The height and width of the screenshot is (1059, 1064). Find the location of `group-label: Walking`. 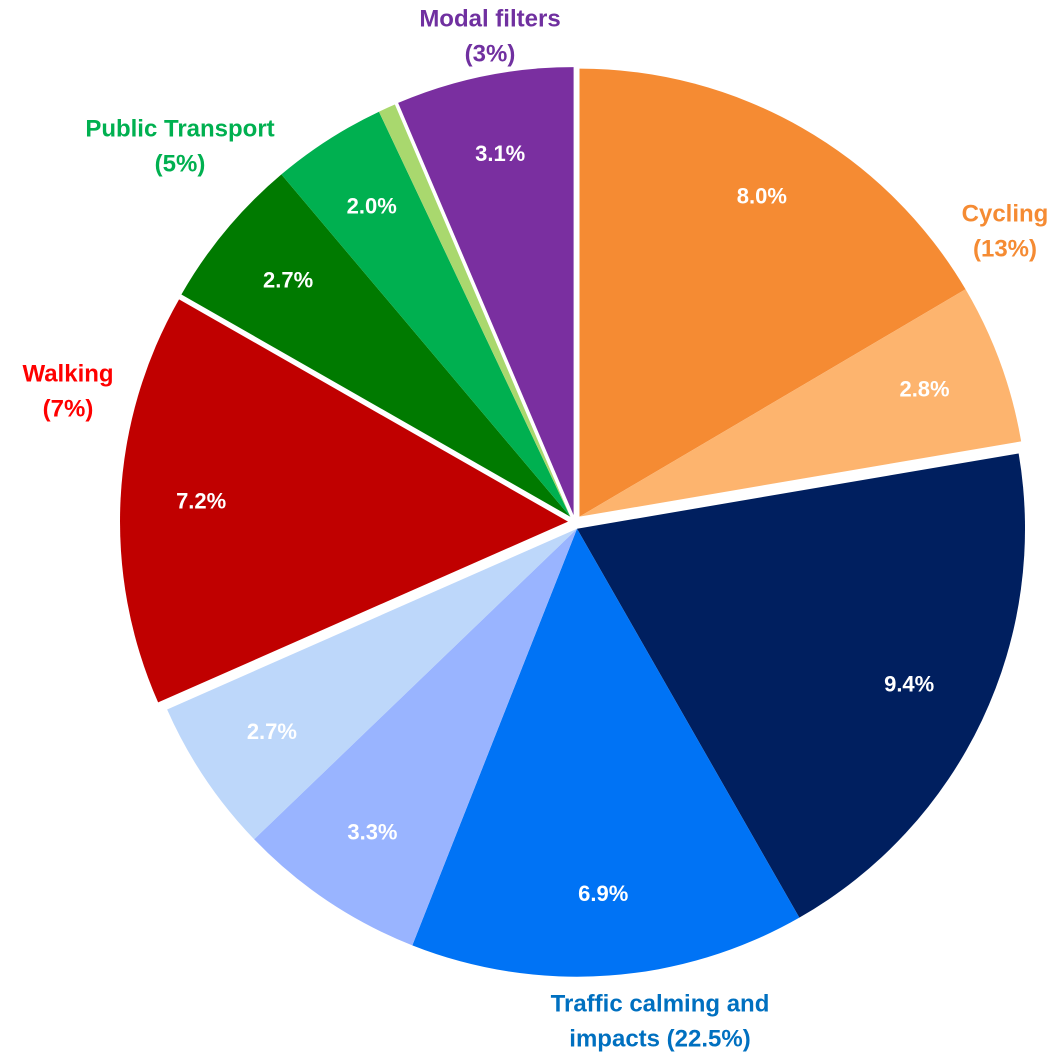

group-label: Walking is located at coordinates (67, 373).